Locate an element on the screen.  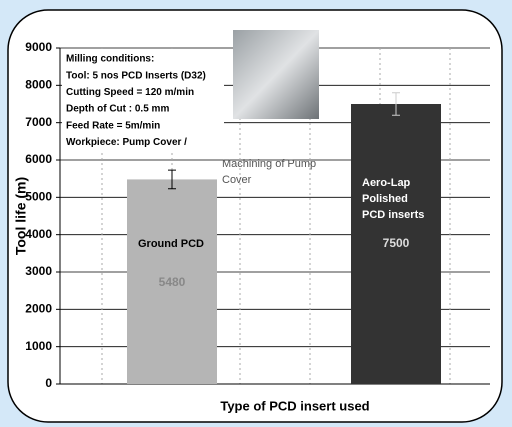
y-tick-label: 7000 is located at coordinates (38, 122).